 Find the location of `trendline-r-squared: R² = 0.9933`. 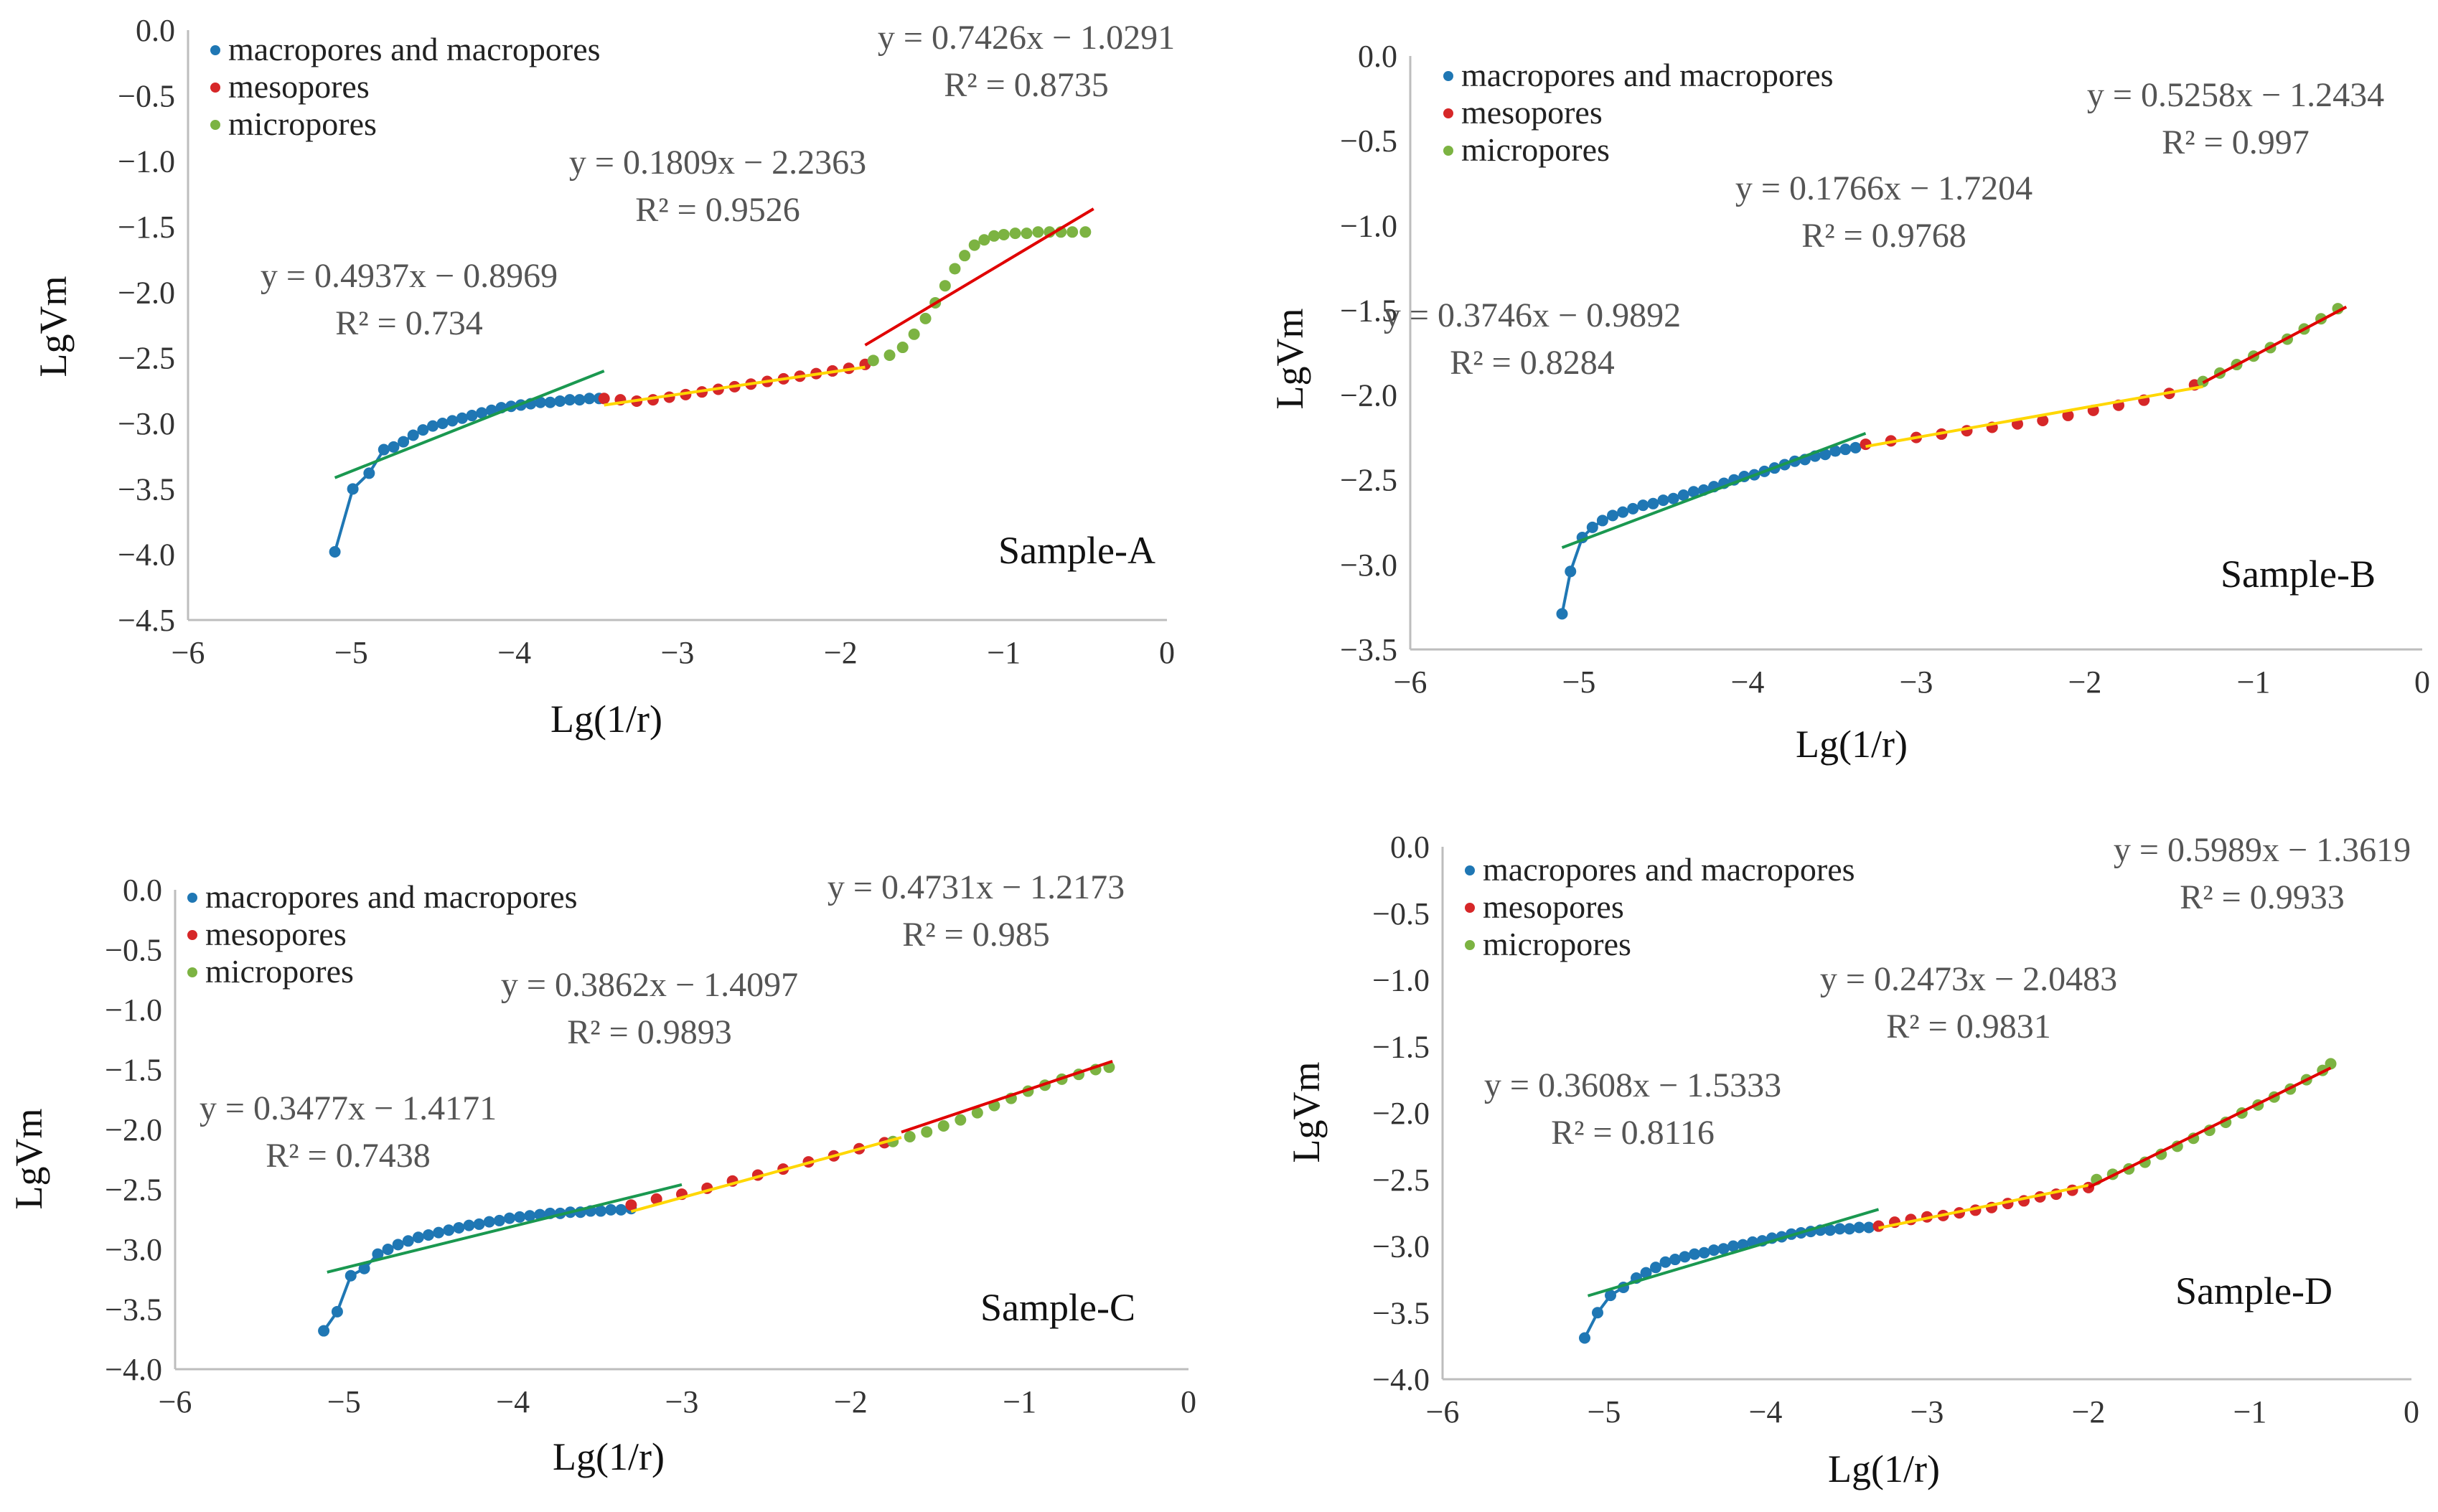

trendline-r-squared: R² = 0.9933 is located at coordinates (2262, 897).